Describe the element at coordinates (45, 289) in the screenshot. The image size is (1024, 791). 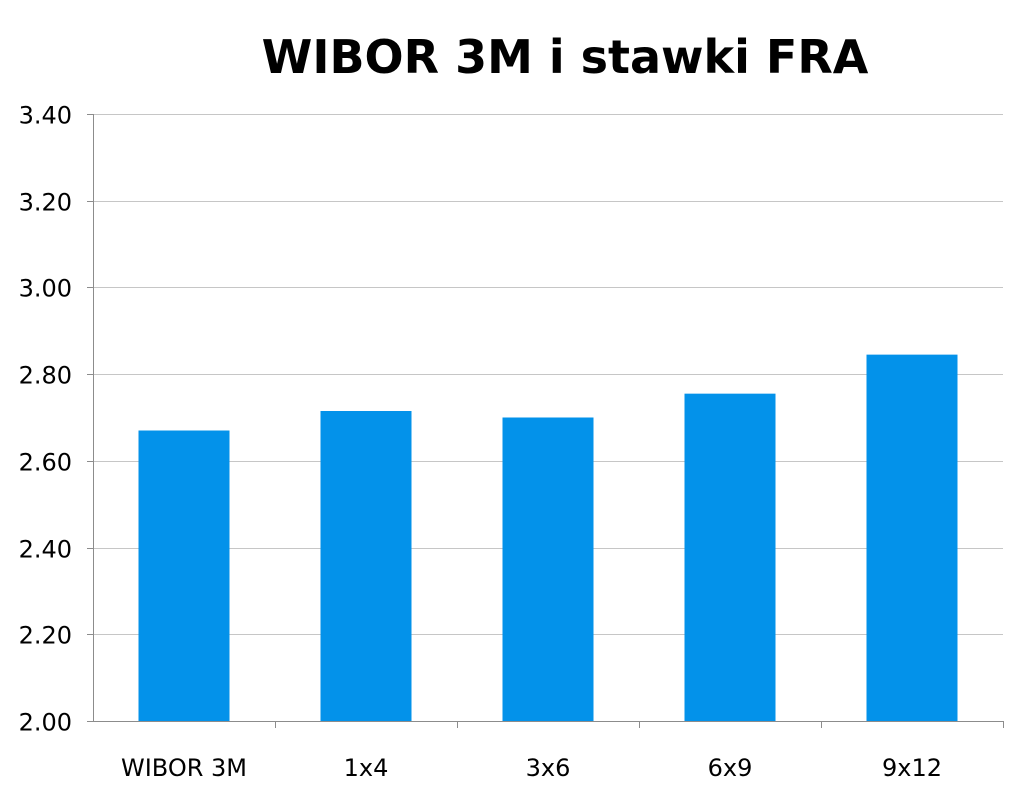
I see `y-tick-label: 3.00` at that location.